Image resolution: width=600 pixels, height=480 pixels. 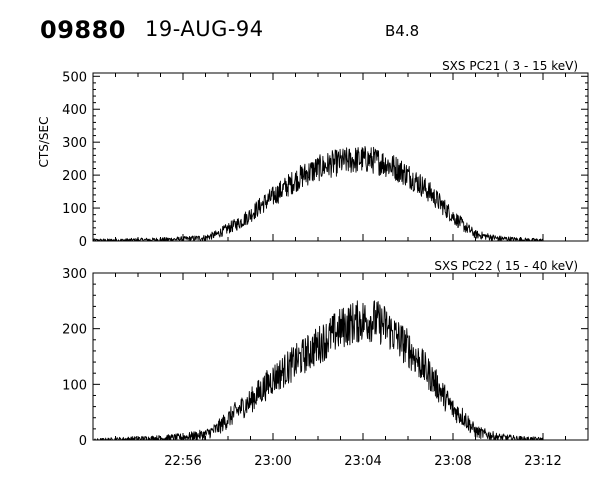 I want to click on x-tick-label: 22:56, so click(x=182, y=461).